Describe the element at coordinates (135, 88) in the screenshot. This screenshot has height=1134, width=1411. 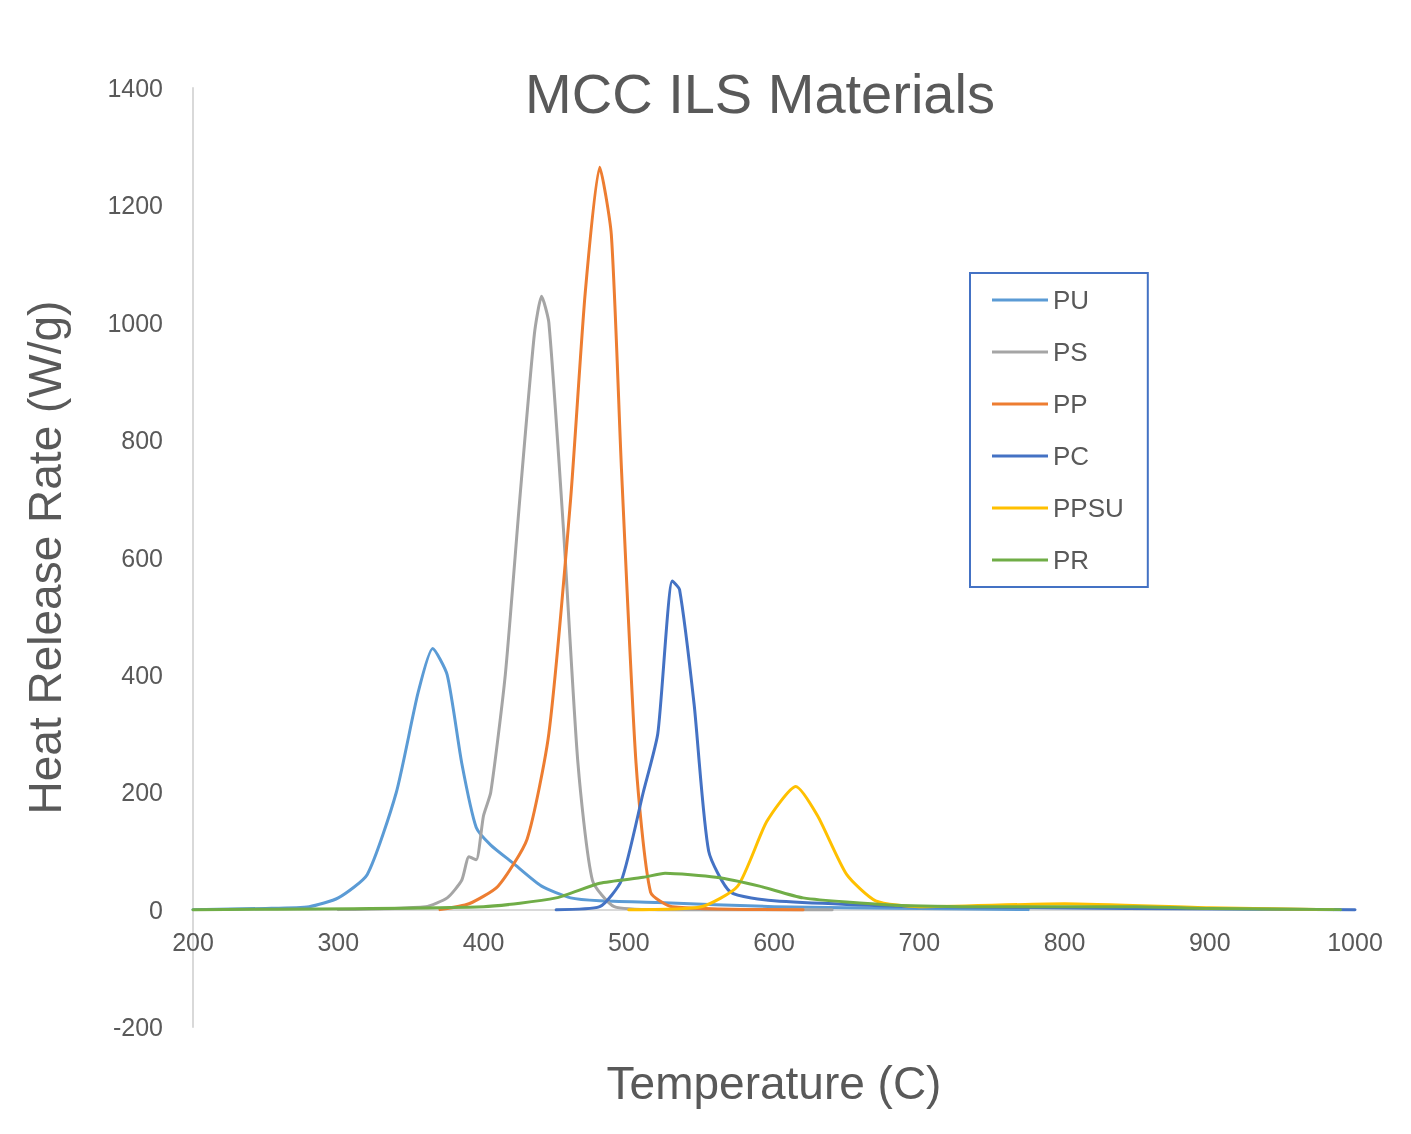
I see `y-tick-label: 1400` at that location.